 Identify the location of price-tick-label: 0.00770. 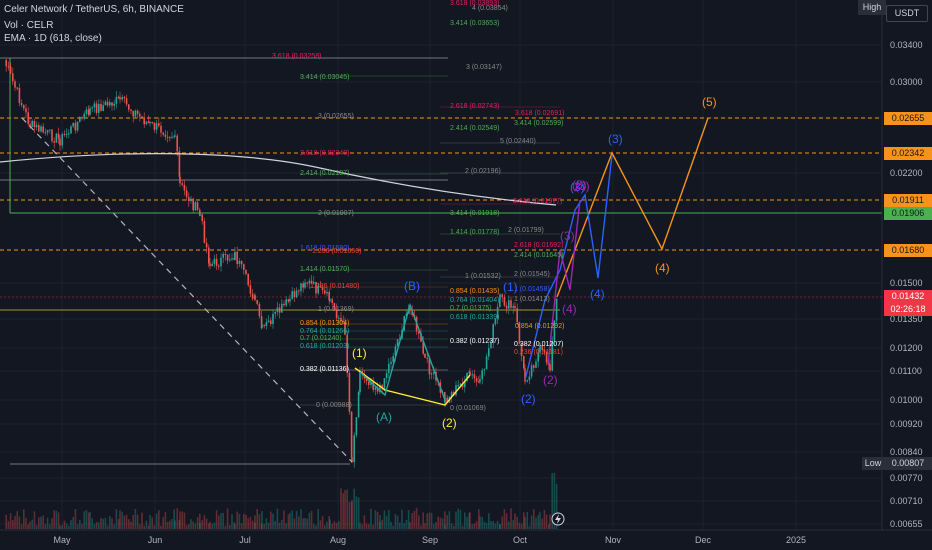
(906, 478).